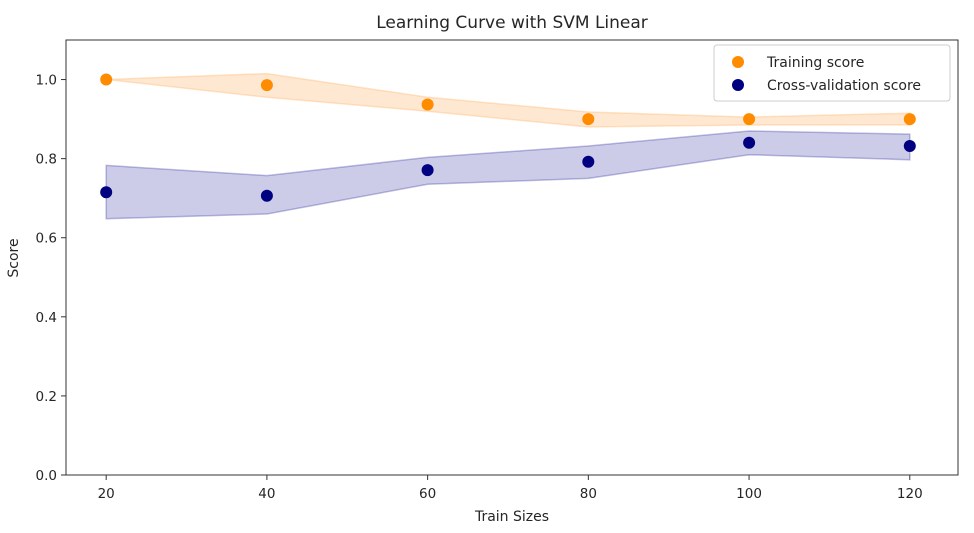  I want to click on y-tick-label: 0.2, so click(46, 397).